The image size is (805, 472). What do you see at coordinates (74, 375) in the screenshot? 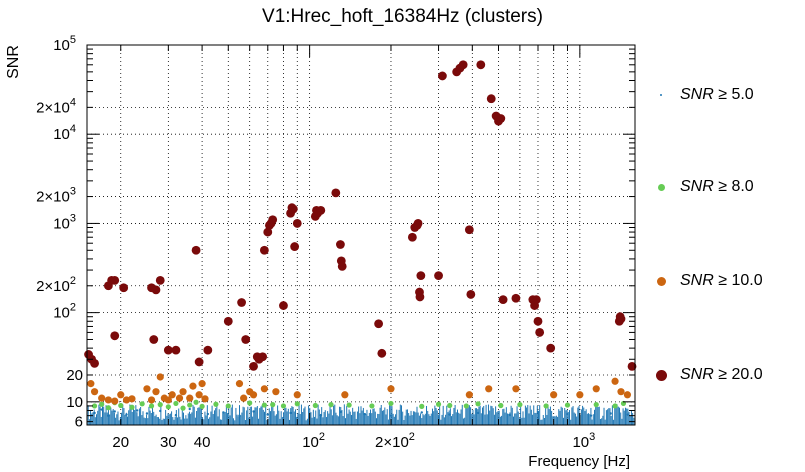
I see `y-tick-label: 20` at bounding box center [74, 375].